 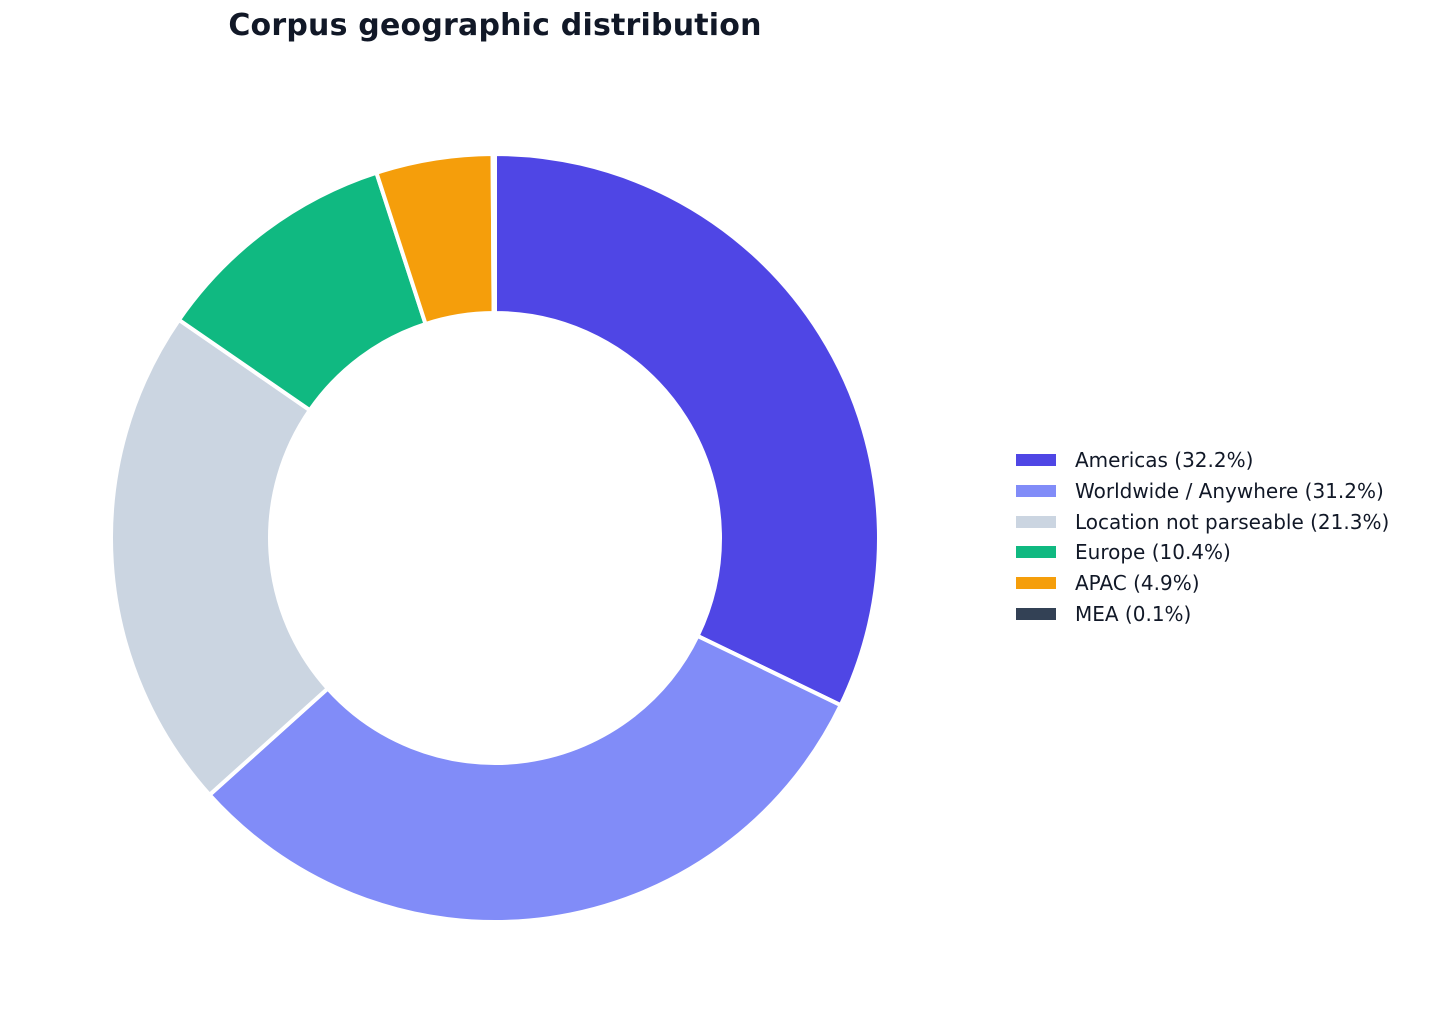 What do you see at coordinates (1137, 583) in the screenshot?
I see `legend-label: APAC (4.9%)` at bounding box center [1137, 583].